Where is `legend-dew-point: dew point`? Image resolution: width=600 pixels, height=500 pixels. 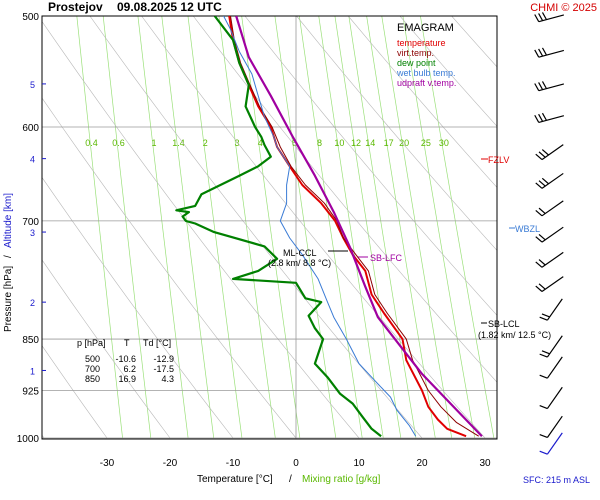
legend-dew-point: dew point is located at coordinates (416, 63).